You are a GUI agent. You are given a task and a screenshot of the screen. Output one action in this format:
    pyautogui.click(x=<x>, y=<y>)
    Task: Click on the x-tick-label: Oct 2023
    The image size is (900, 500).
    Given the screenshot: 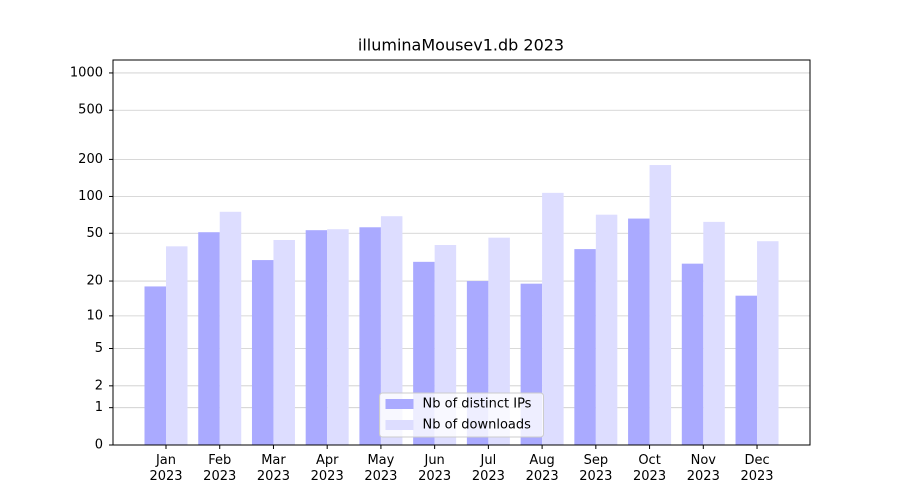 What is the action you would take?
    pyautogui.click(x=650, y=468)
    